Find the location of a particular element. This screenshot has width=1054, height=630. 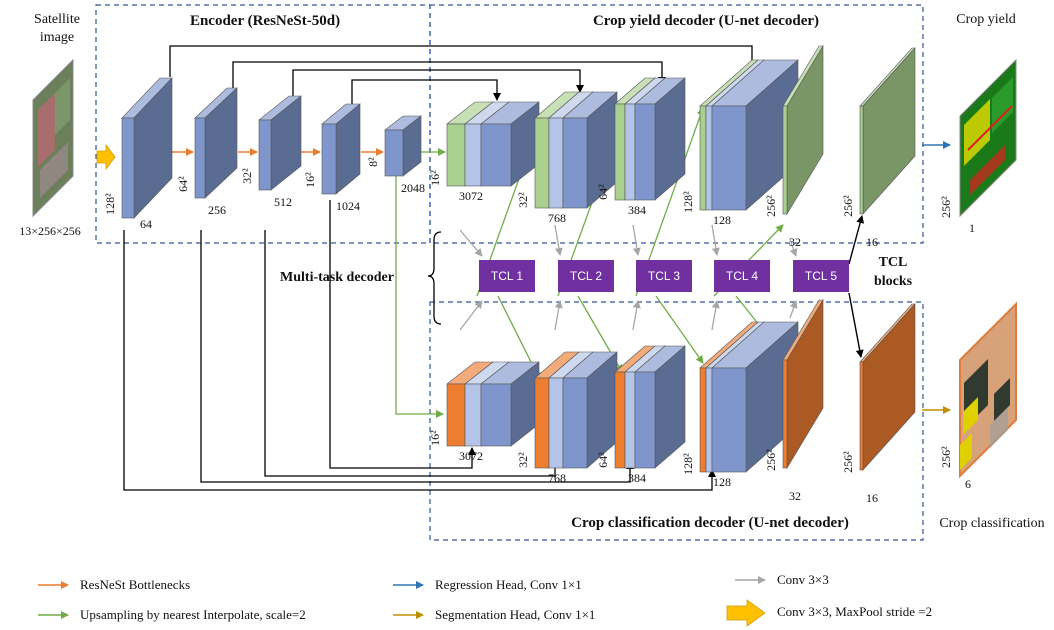

legend-item-1: ResNeSt Bottlenecks is located at coordinates (114, 584).